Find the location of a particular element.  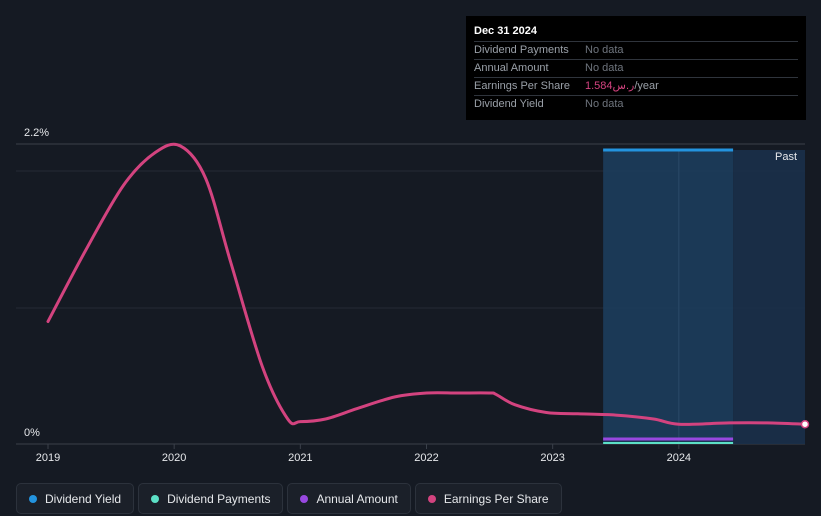

tooltip-label: Annual Amount is located at coordinates (511, 68).